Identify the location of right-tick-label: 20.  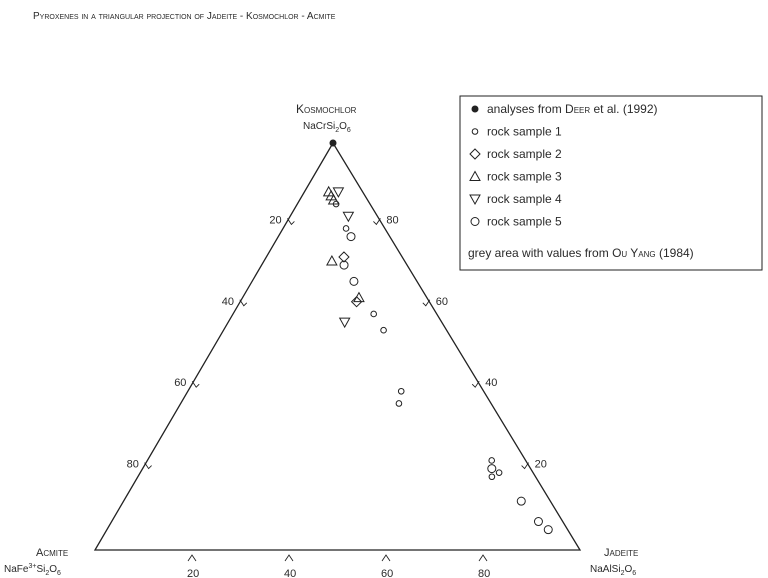
(541, 465).